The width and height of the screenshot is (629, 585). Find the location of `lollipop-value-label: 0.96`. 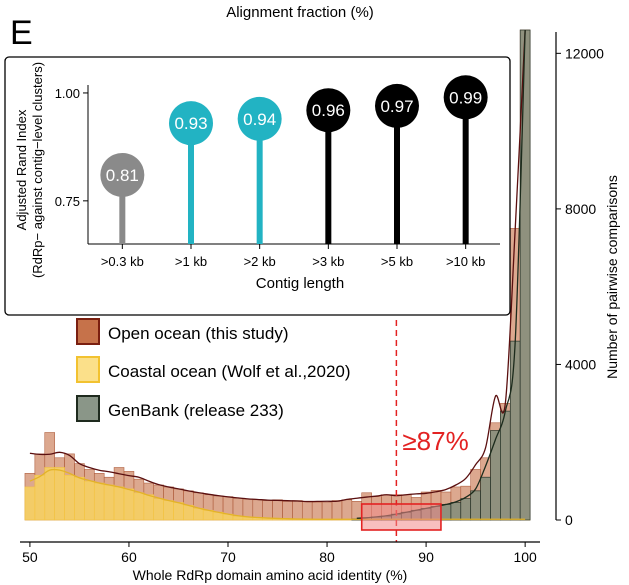

lollipop-value-label: 0.96 is located at coordinates (328, 110).